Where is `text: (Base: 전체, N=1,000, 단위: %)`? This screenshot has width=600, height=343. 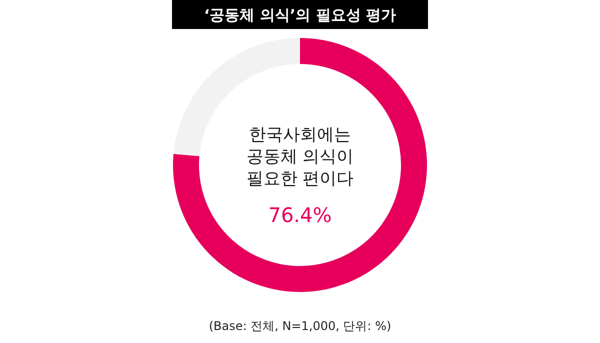 text: (Base: 전체, N=1,000, 단위: %) is located at coordinates (300, 326).